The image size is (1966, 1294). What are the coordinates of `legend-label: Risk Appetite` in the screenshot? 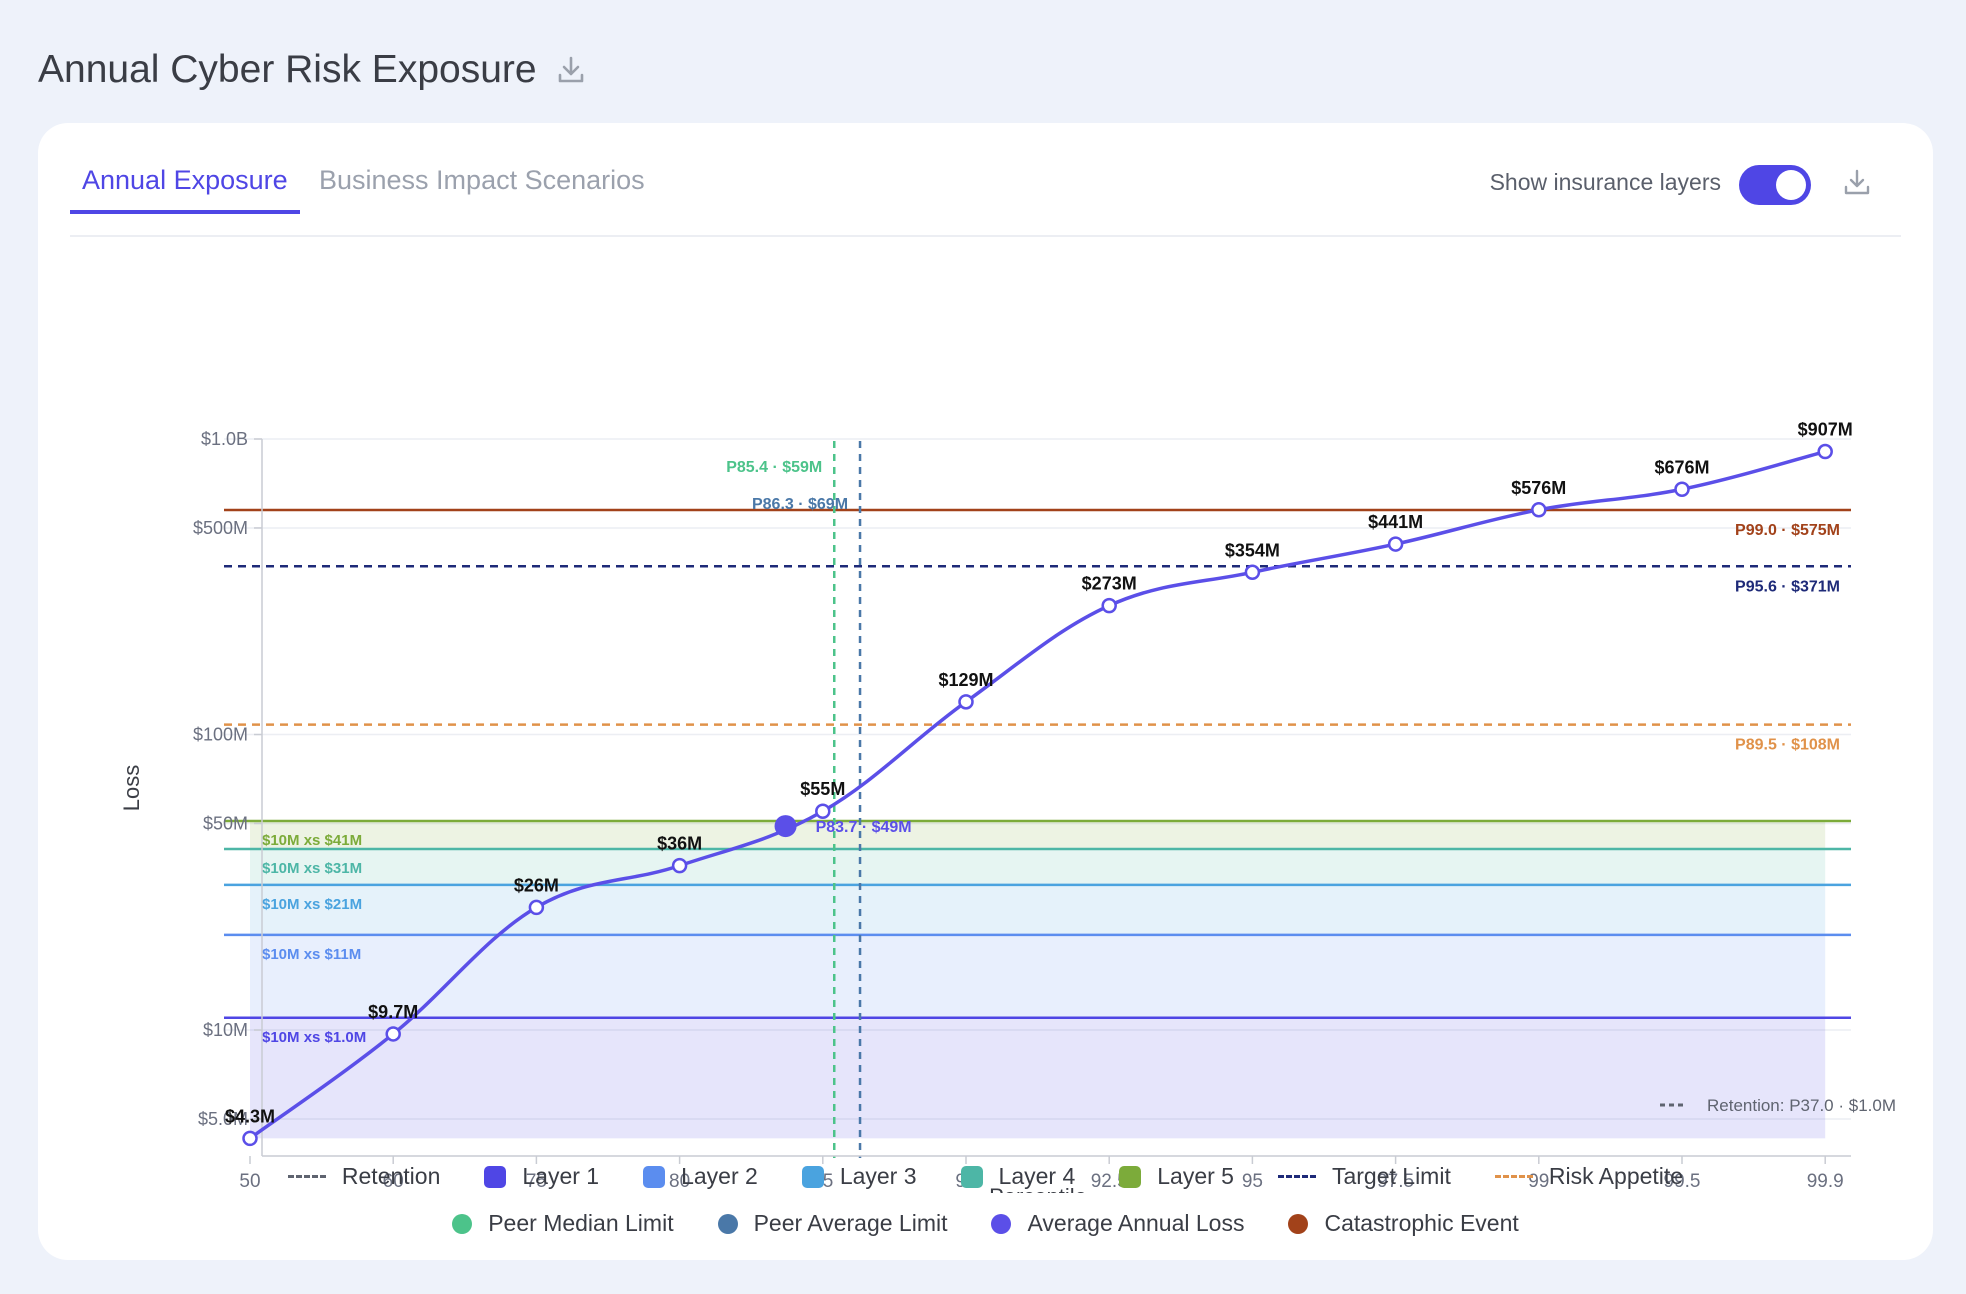 It's located at (1616, 1176).